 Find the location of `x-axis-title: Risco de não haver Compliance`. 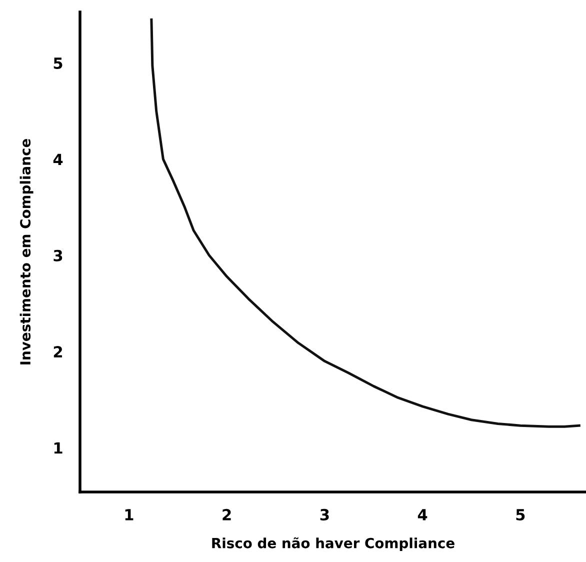

x-axis-title: Risco de não haver Compliance is located at coordinates (333, 544).